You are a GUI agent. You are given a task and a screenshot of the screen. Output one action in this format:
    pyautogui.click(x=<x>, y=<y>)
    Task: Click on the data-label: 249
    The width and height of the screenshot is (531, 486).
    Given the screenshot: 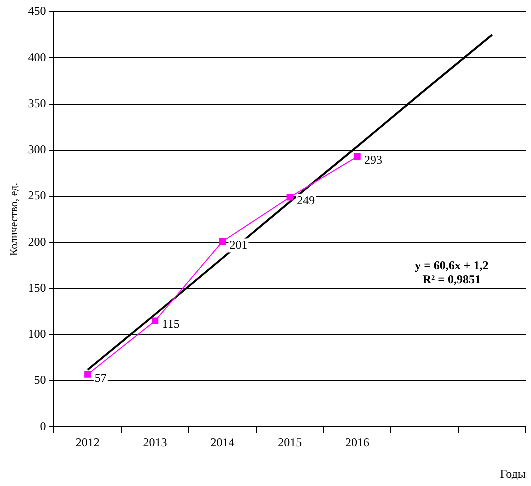 What is the action you would take?
    pyautogui.click(x=306, y=201)
    